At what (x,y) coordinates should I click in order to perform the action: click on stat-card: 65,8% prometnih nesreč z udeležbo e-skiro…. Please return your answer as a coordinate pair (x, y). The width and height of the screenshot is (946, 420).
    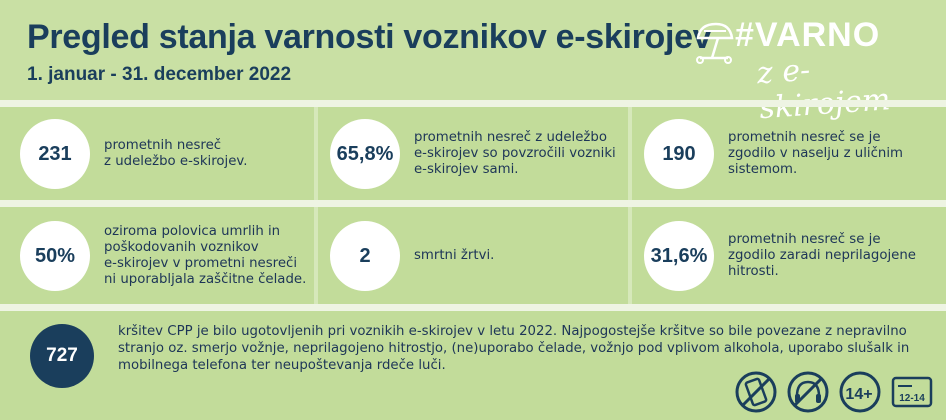
    Looking at the image, I should click on (477, 154).